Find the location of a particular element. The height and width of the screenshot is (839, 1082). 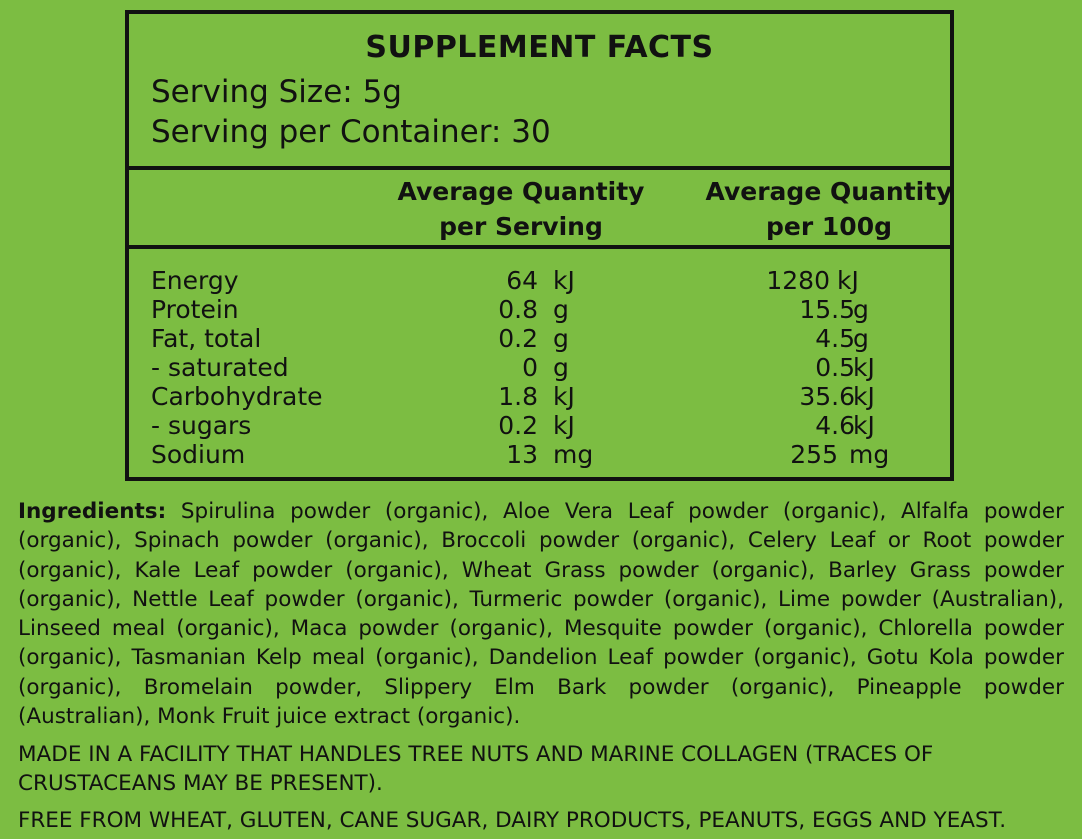

nutrient-name: Fat, total is located at coordinates (206, 338).